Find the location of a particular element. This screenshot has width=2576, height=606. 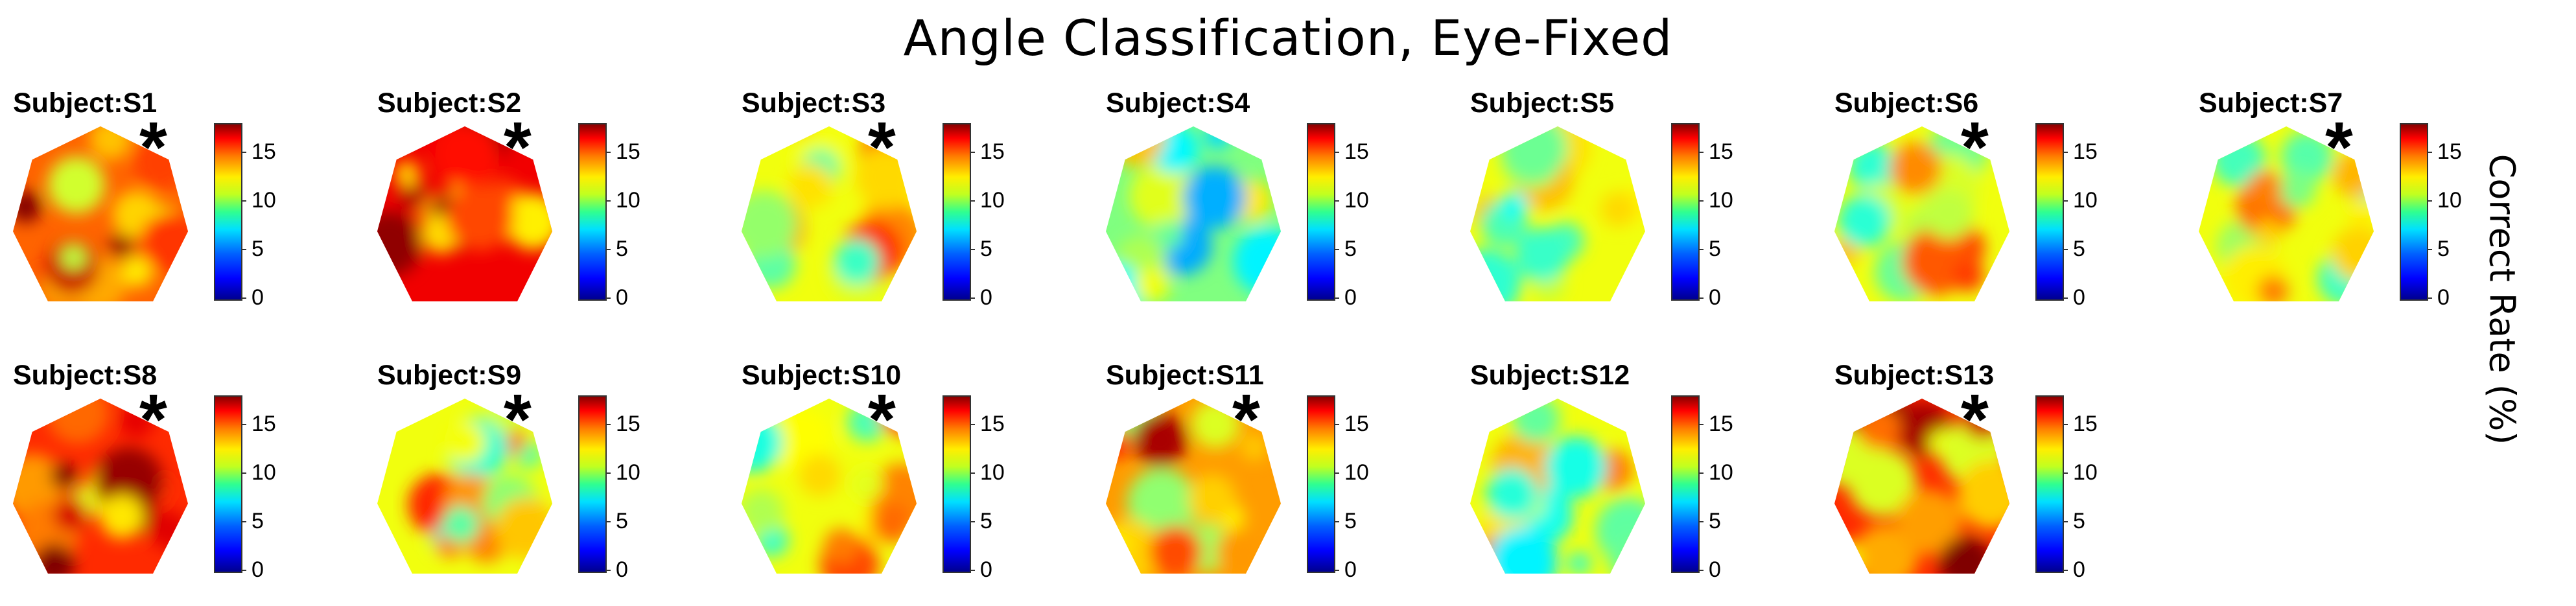

panel-title: Subject:S3 is located at coordinates (814, 103).